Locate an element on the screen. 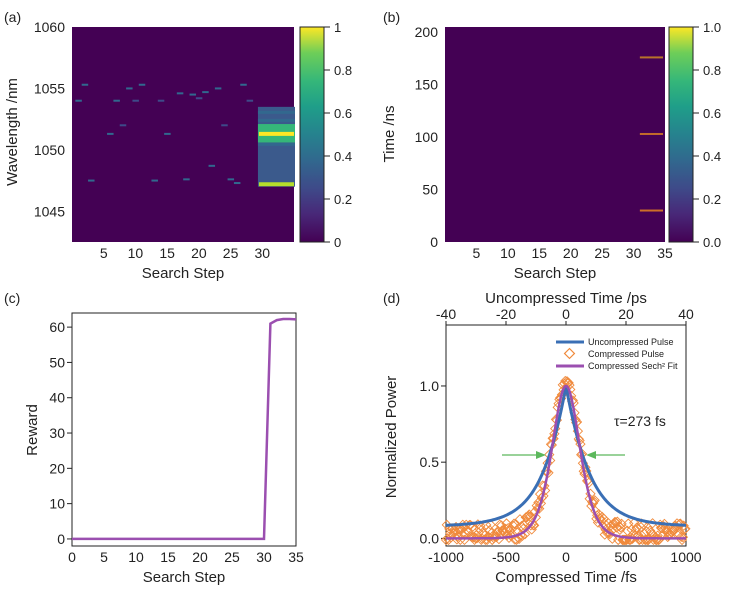 The height and width of the screenshot is (592, 743). b-y-tick-label: 200 is located at coordinates (427, 32).